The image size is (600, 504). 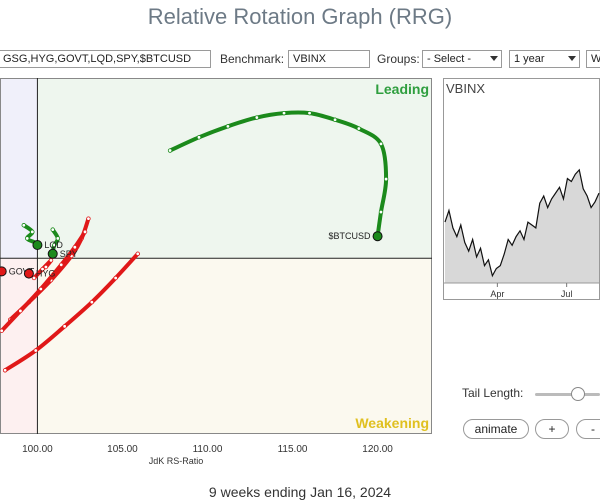 What do you see at coordinates (529, 59) in the screenshot?
I see `period-select-value: 1 year` at bounding box center [529, 59].